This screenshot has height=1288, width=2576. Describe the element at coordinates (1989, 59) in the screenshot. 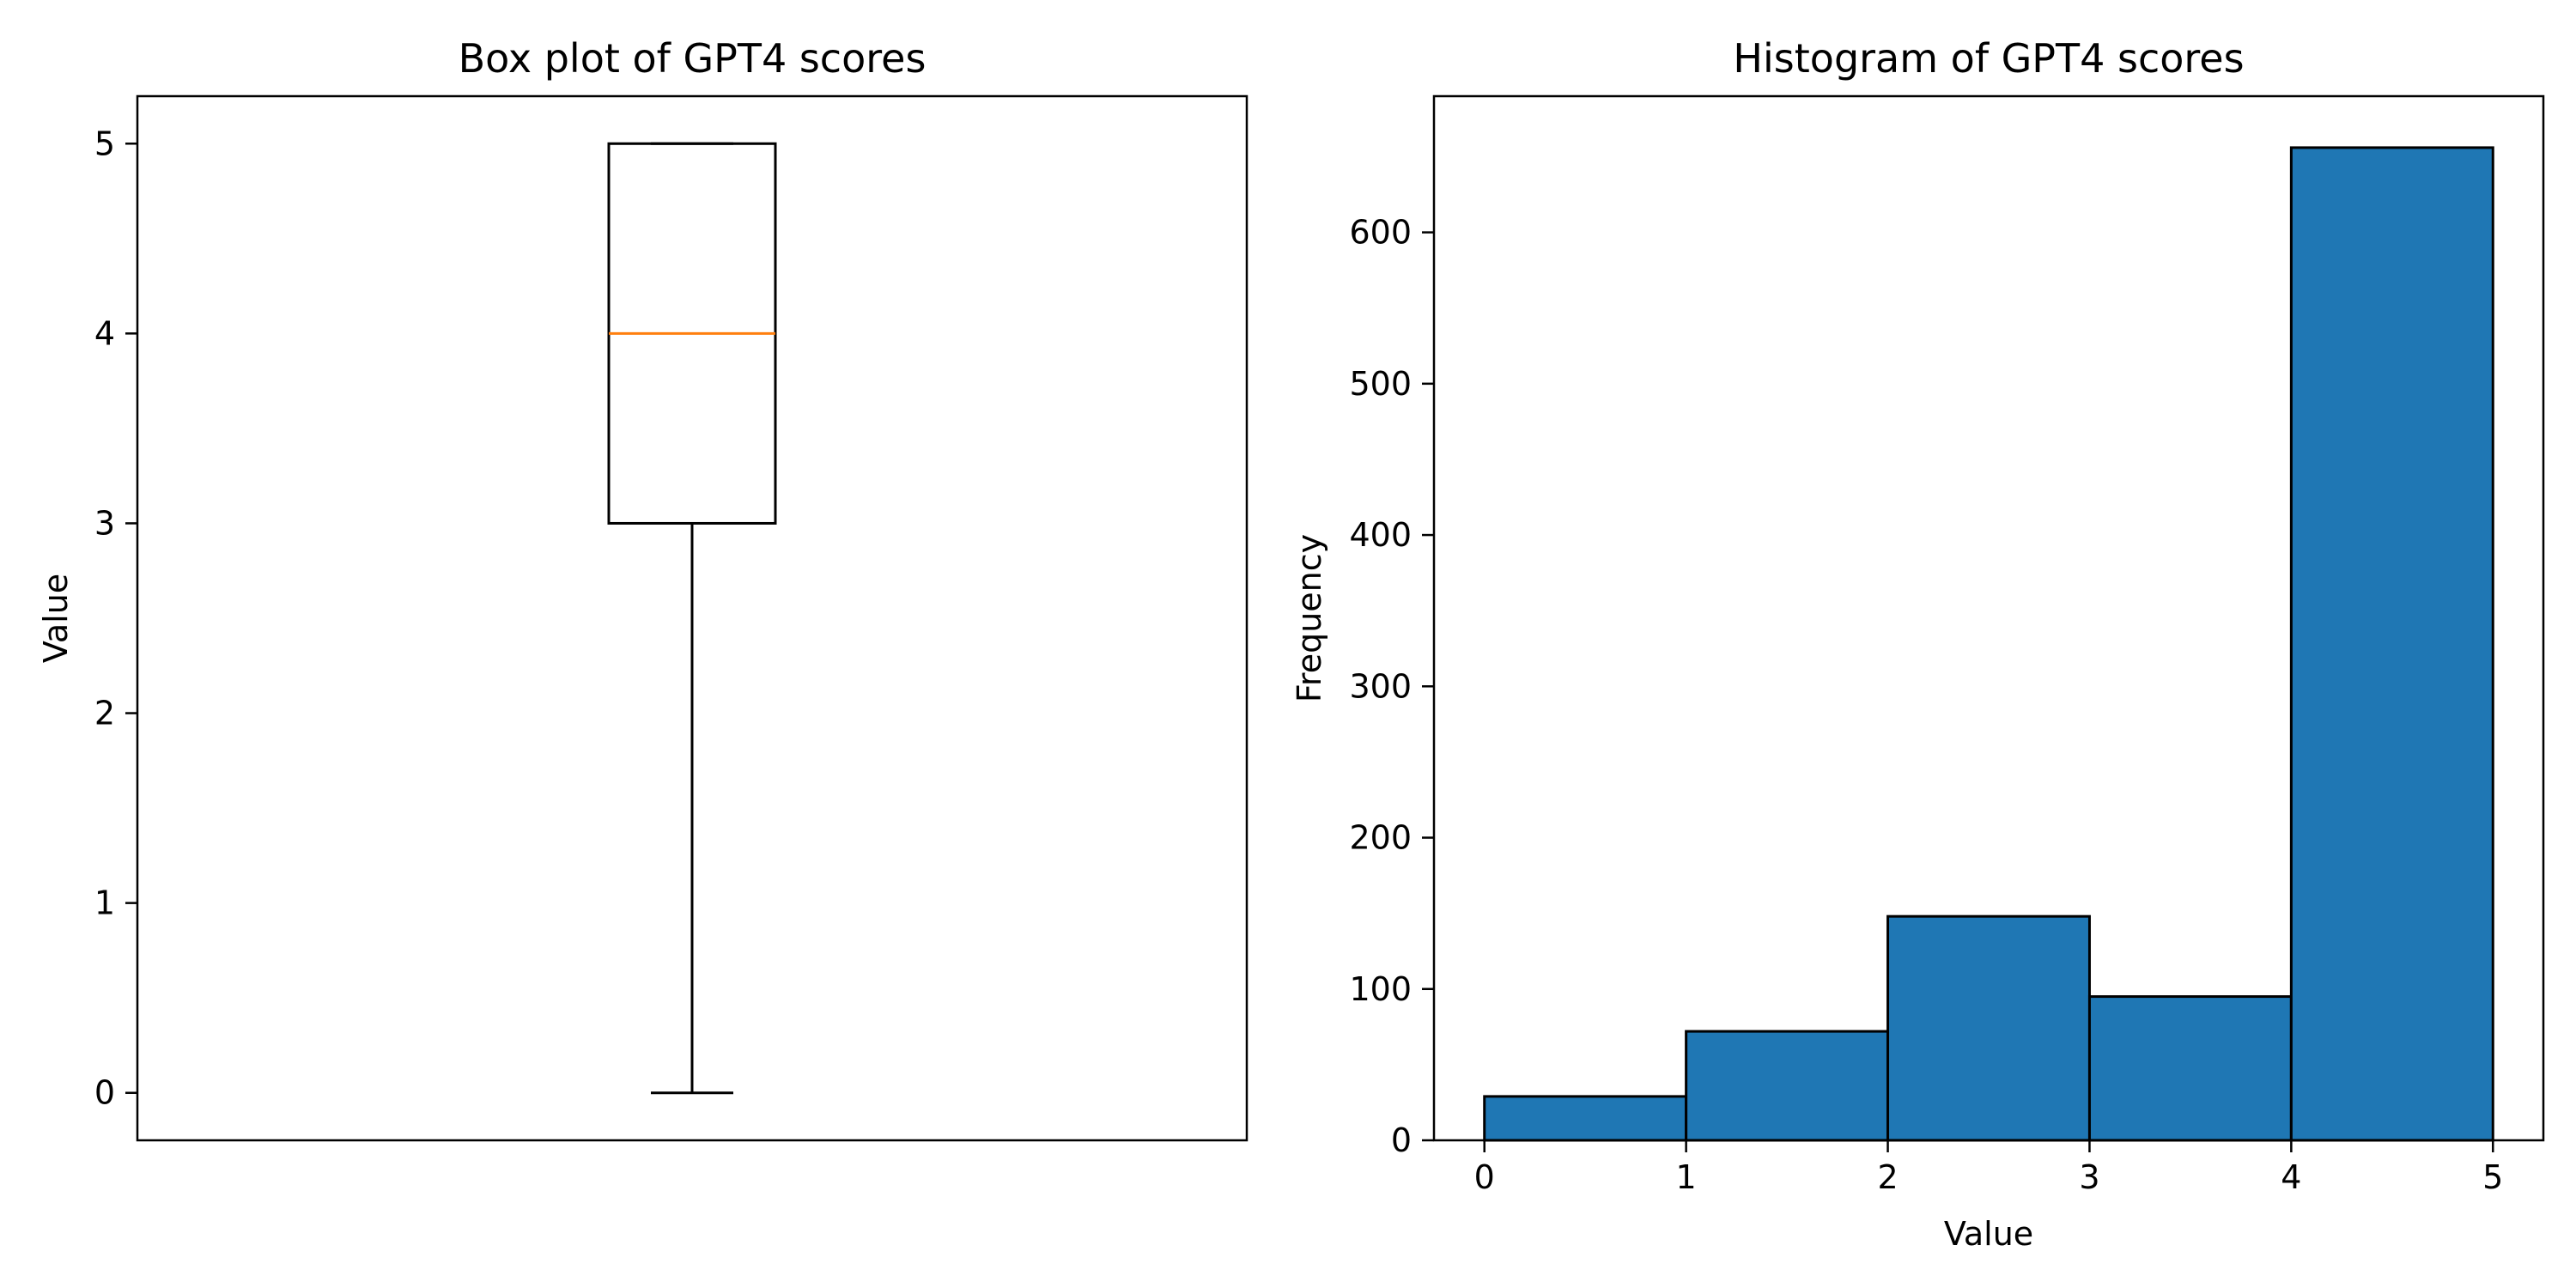

I see `histogram-title: Histogram of GPT4 scores` at that location.